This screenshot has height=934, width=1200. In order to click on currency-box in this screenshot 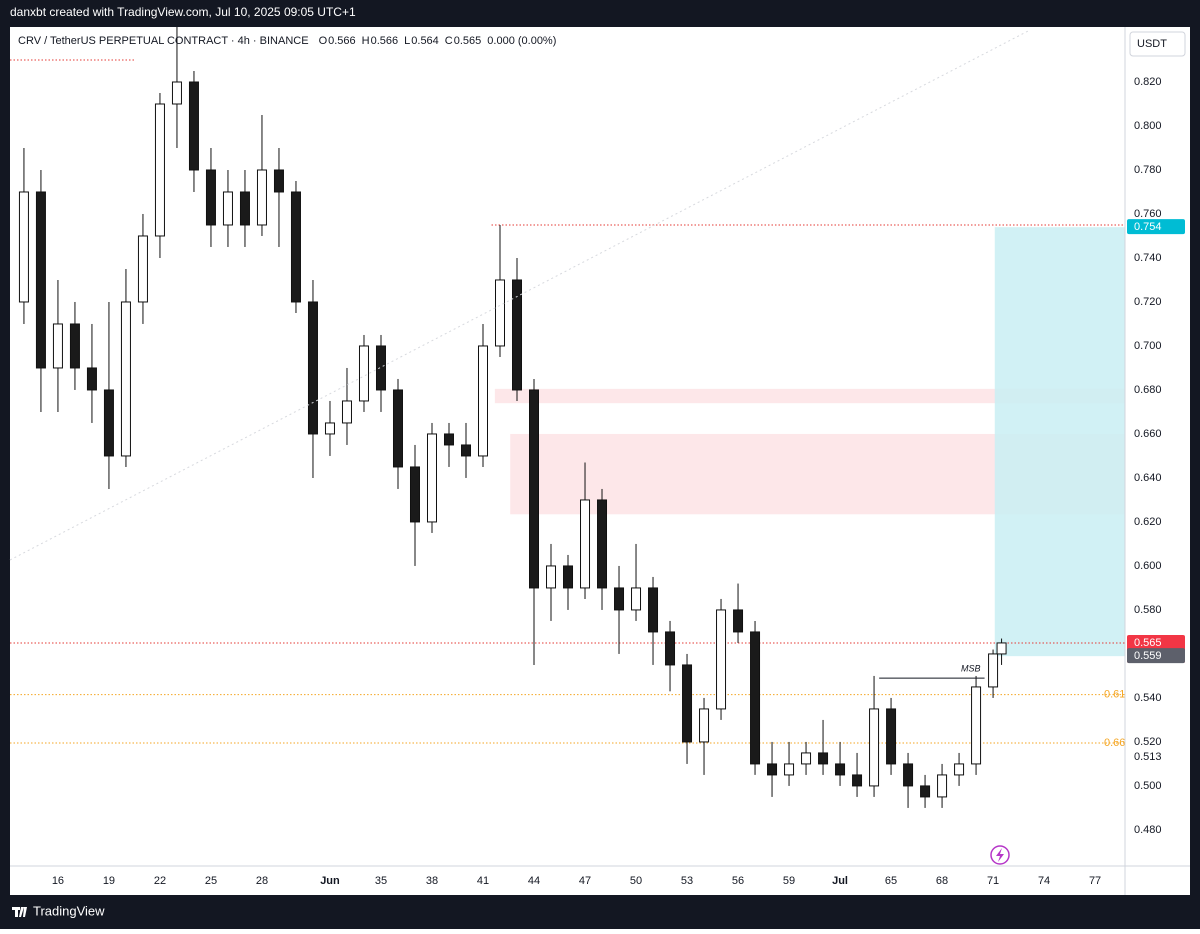, I will do `click(1157, 44)`.